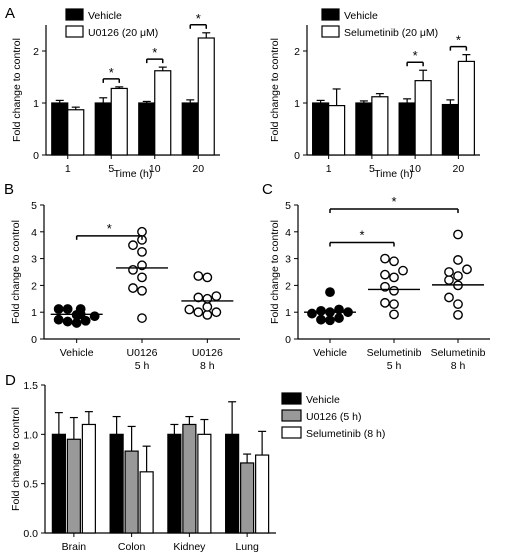 The width and height of the screenshot is (507, 556). Describe the element at coordinates (415, 169) in the screenshot. I see `panel-a-selumetinib-x-tick-label: 10` at that location.